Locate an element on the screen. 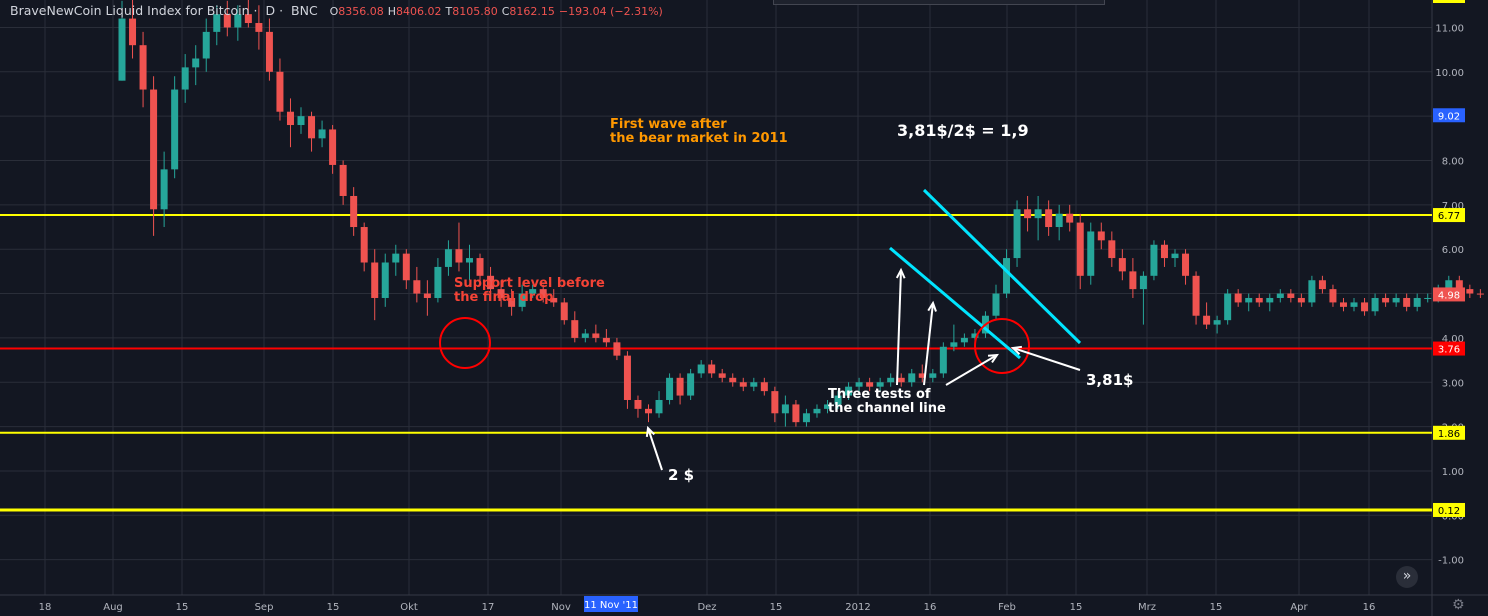 The width and height of the screenshot is (1488, 616). symbol-name: BraveNewCoin Liquid Index for Bitcoin is located at coordinates (130, 10).